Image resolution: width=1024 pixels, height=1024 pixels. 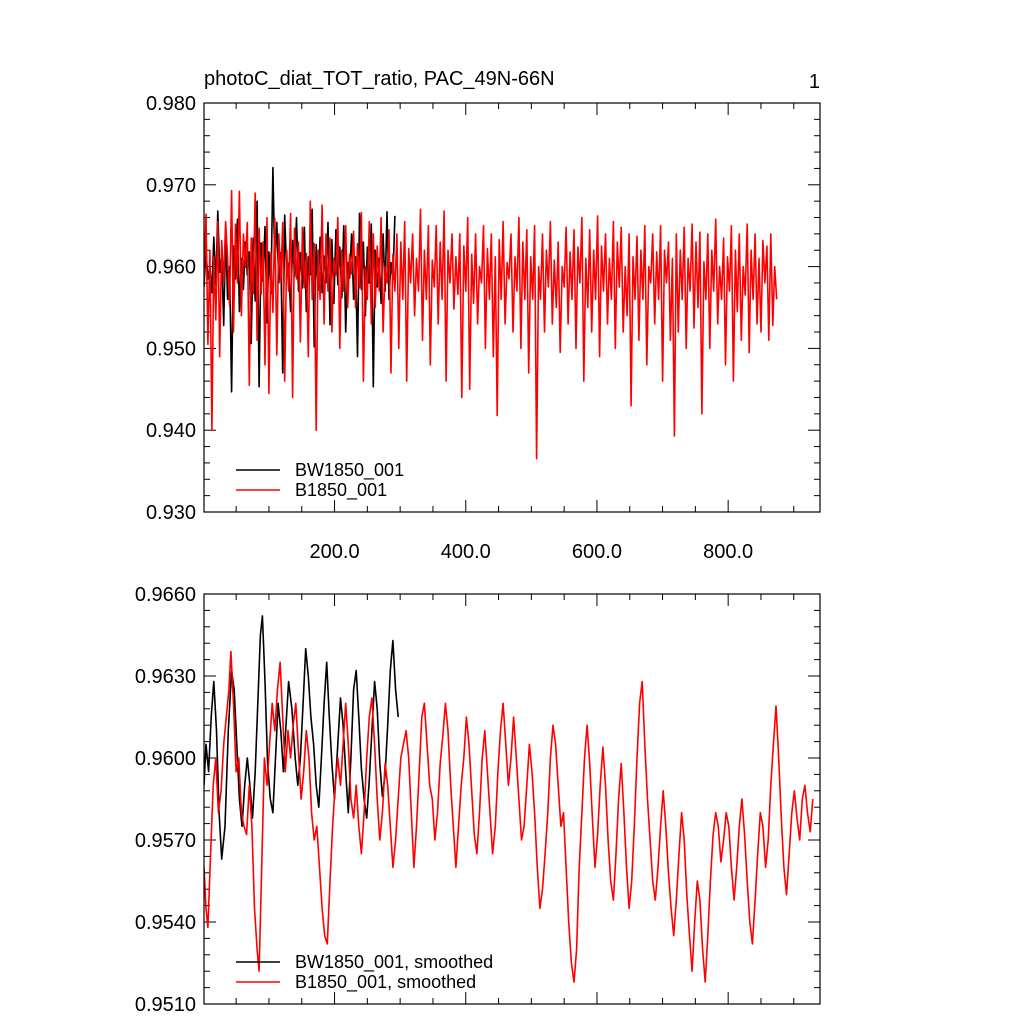 What do you see at coordinates (165, 759) in the screenshot?
I see `bottom-ytick-label: 0.9600` at bounding box center [165, 759].